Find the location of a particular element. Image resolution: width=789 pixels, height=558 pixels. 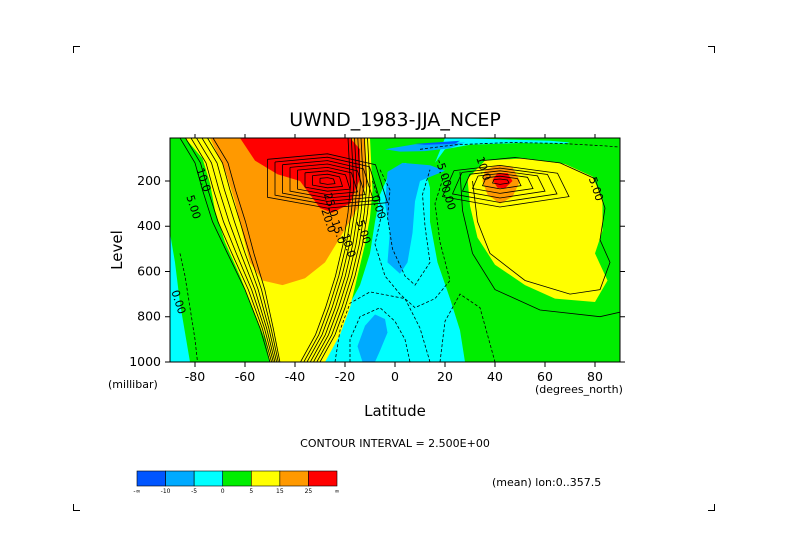

corner-mark-bottom-right is located at coordinates (711, 507).